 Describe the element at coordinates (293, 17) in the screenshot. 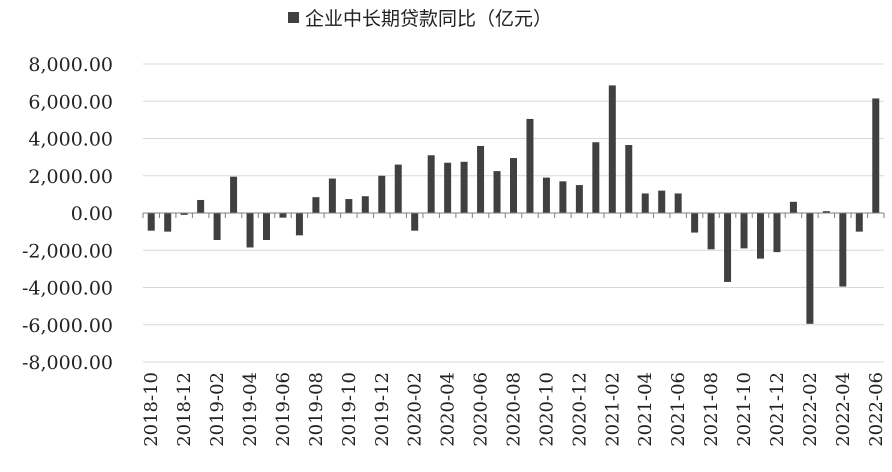

I see `legend-swatch` at that location.